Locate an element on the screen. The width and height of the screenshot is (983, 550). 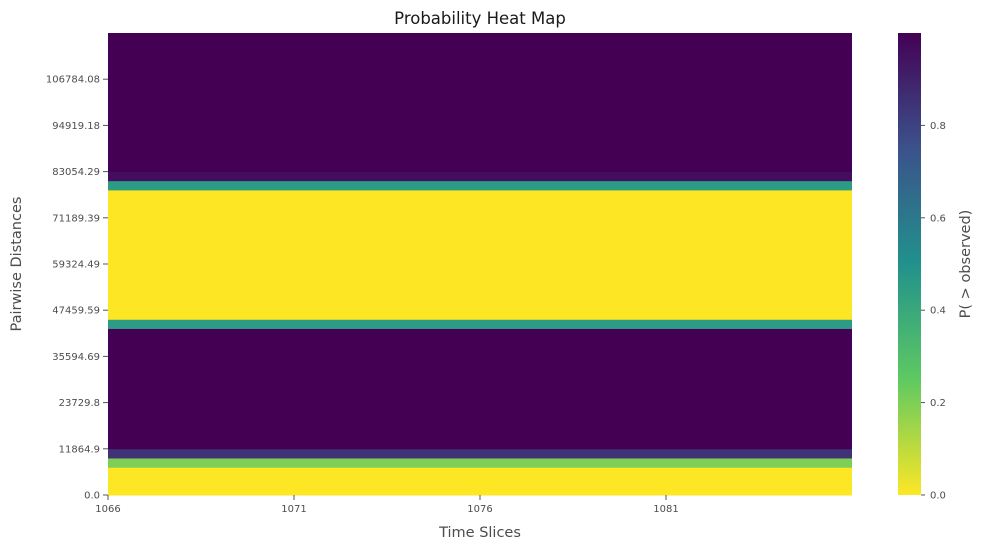
x-tick-label: 1076 is located at coordinates (479, 509).